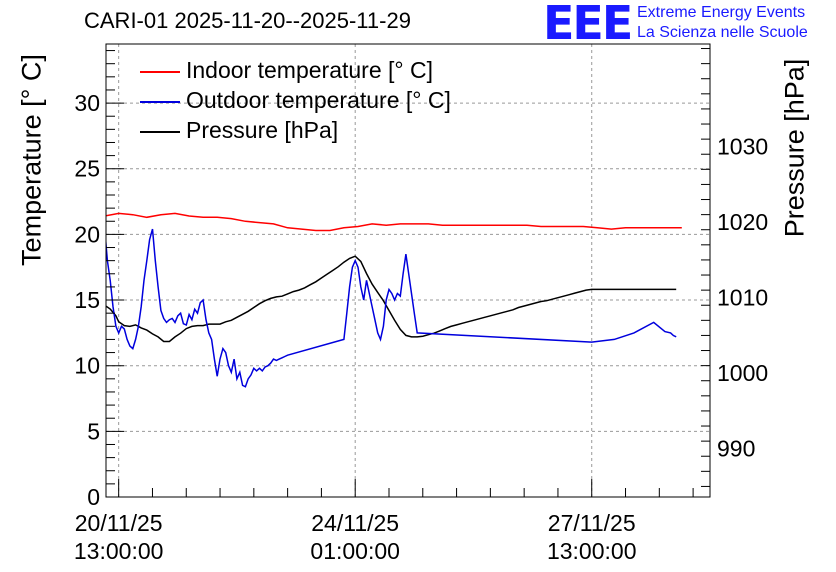  Describe the element at coordinates (736, 449) in the screenshot. I see `y-tick-label-right: 990` at that location.